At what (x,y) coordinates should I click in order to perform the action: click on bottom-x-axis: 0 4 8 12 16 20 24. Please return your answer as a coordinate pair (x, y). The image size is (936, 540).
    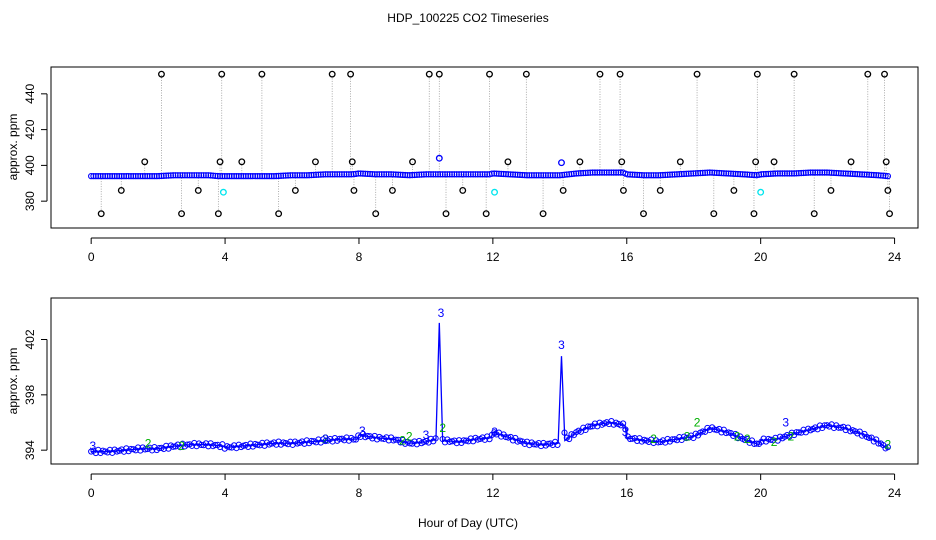
    Looking at the image, I should click on (495, 486).